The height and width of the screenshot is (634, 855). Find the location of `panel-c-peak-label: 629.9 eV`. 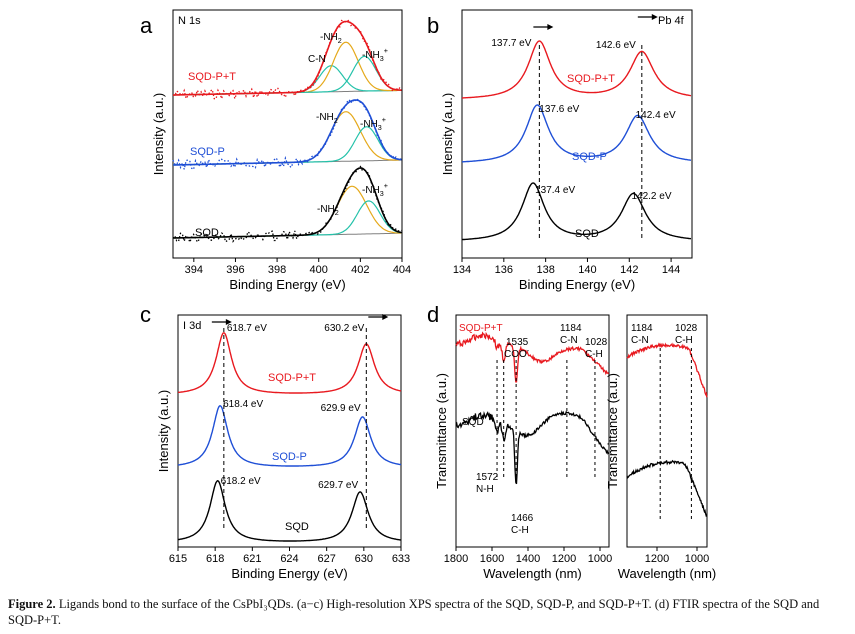

panel-c-peak-label: 629.9 eV is located at coordinates (341, 408).